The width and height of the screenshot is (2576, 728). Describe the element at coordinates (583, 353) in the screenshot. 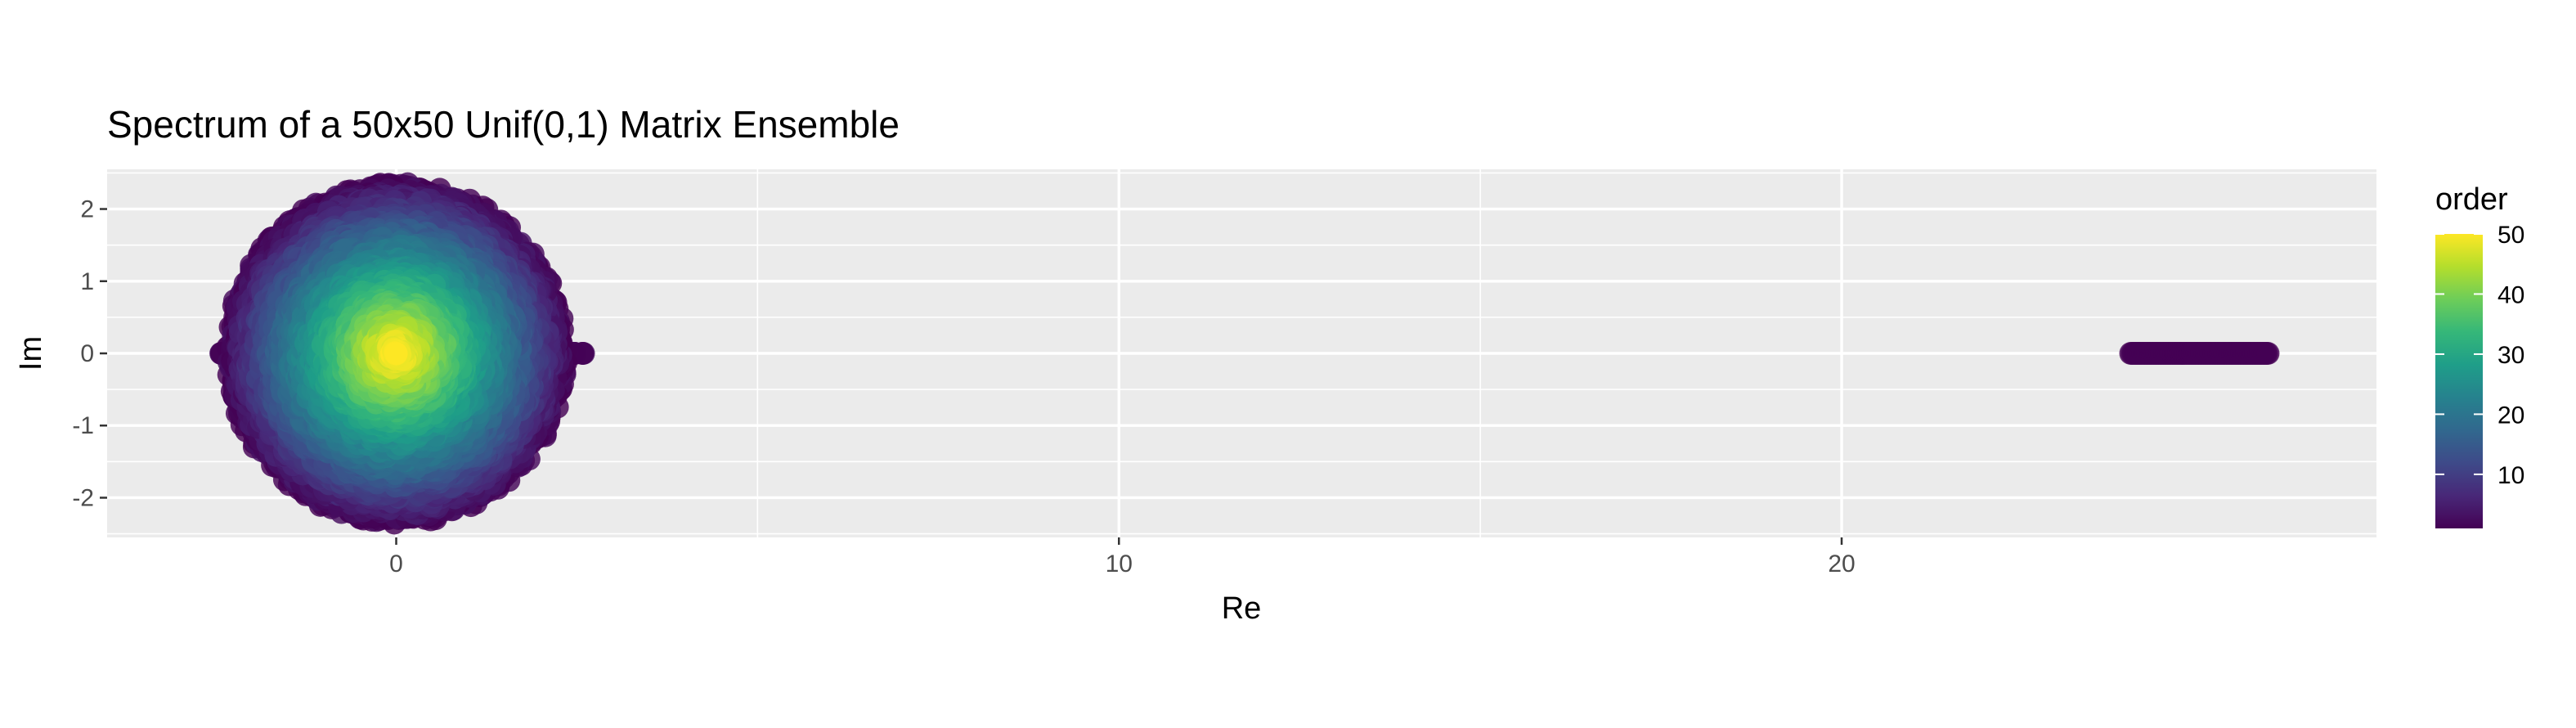

I see `bulk-real-point` at that location.